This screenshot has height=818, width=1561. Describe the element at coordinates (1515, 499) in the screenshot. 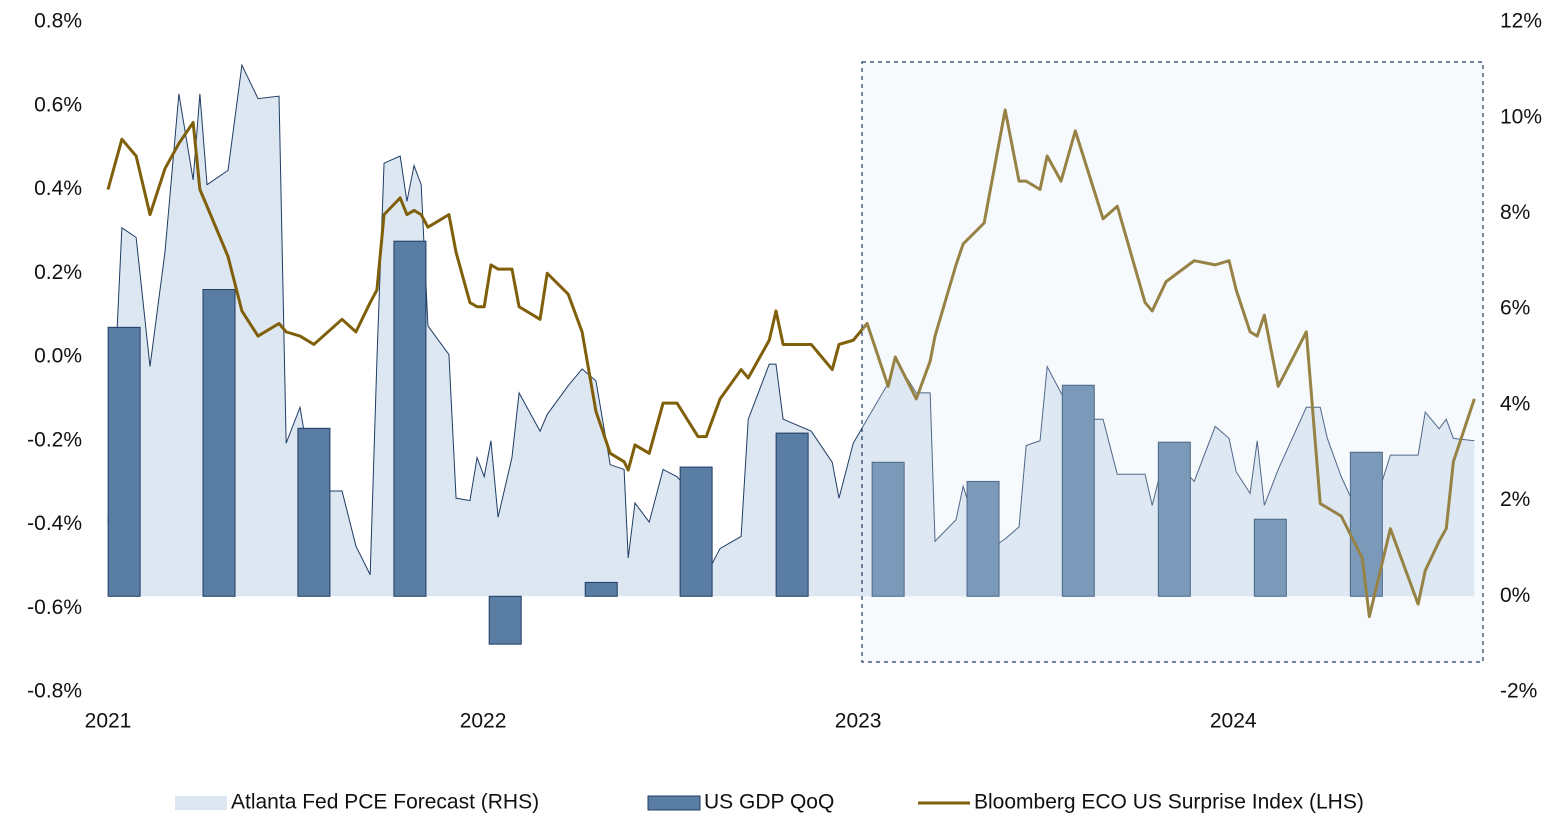

I see `y2-tick-label: 2%` at that location.